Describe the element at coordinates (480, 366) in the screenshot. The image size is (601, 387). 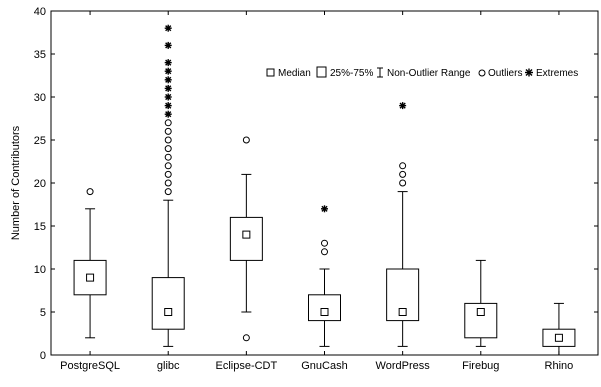
I see `x-tick-label: Firebug` at that location.